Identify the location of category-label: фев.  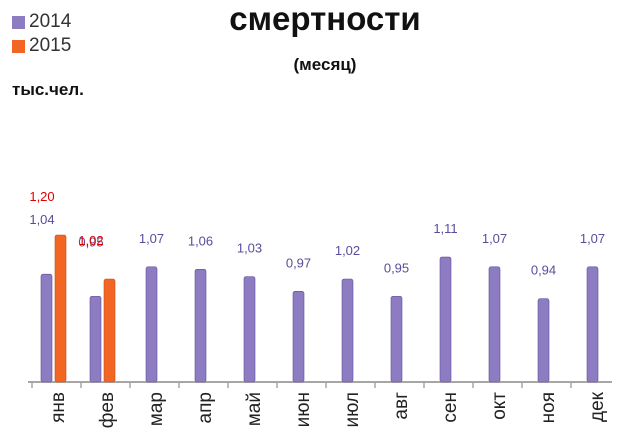
(107, 410).